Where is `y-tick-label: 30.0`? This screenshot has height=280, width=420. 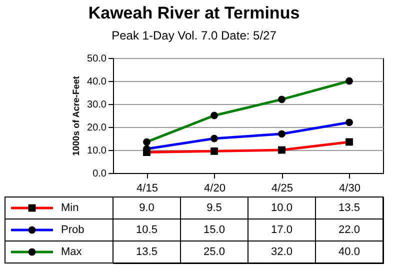
y-tick-label: 30.0 is located at coordinates (97, 105).